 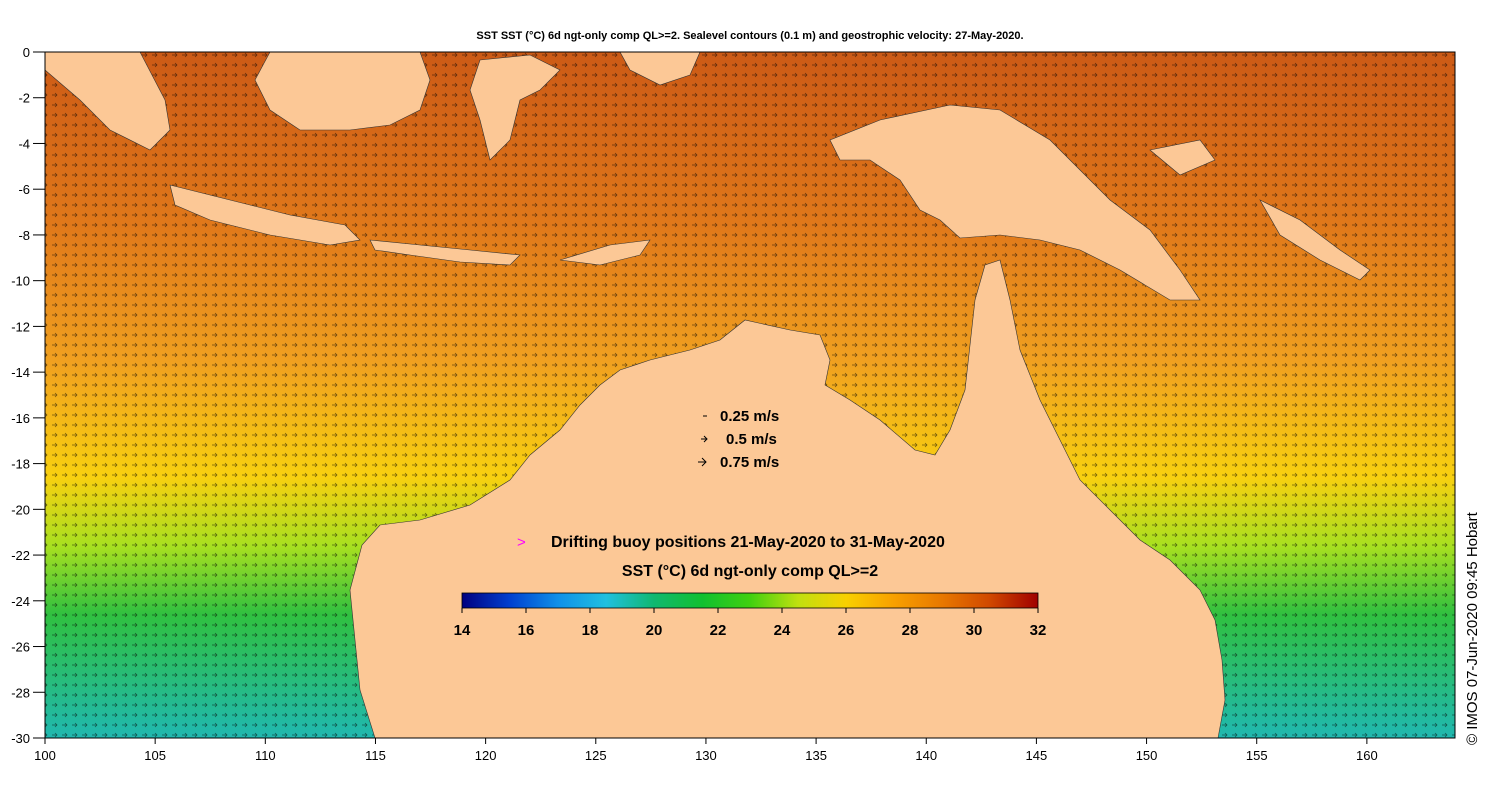 What do you see at coordinates (782, 630) in the screenshot?
I see `colorbar-tick-label: 24` at bounding box center [782, 630].